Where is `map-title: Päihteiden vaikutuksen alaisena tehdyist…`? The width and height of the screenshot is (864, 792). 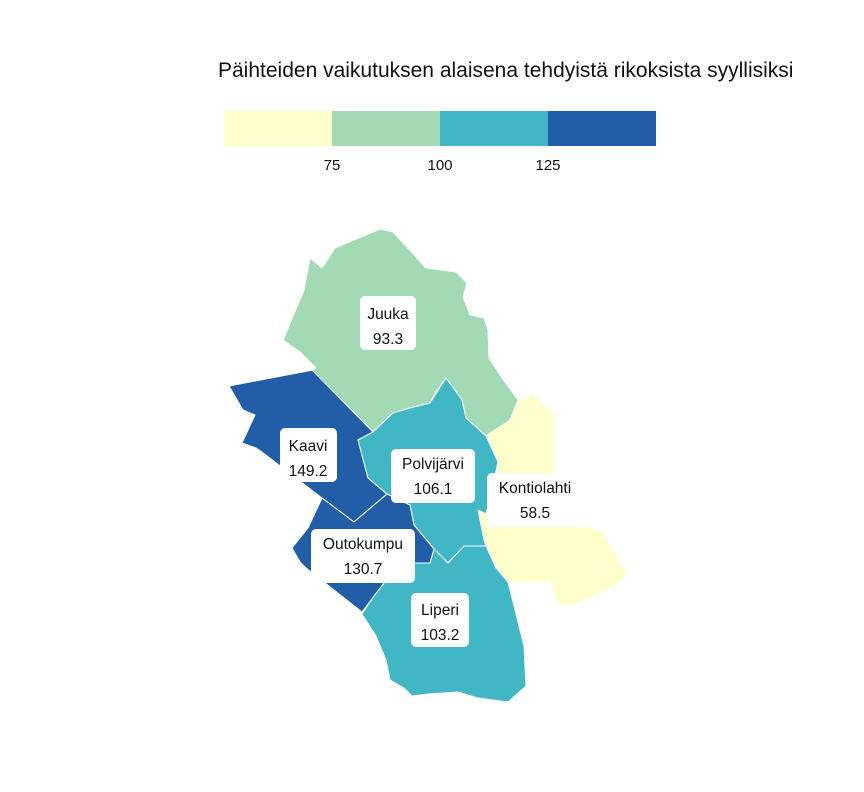 map-title: Päihteiden vaikutuksen alaisena tehdyist… is located at coordinates (505, 70).